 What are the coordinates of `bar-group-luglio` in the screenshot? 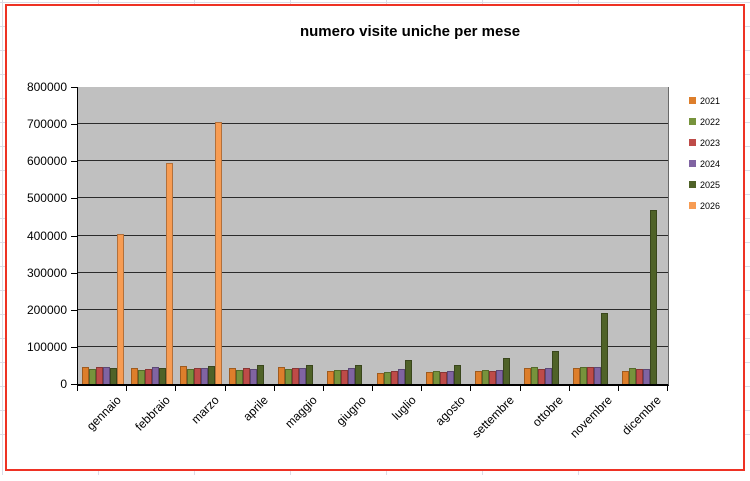 It's located at (397, 235).